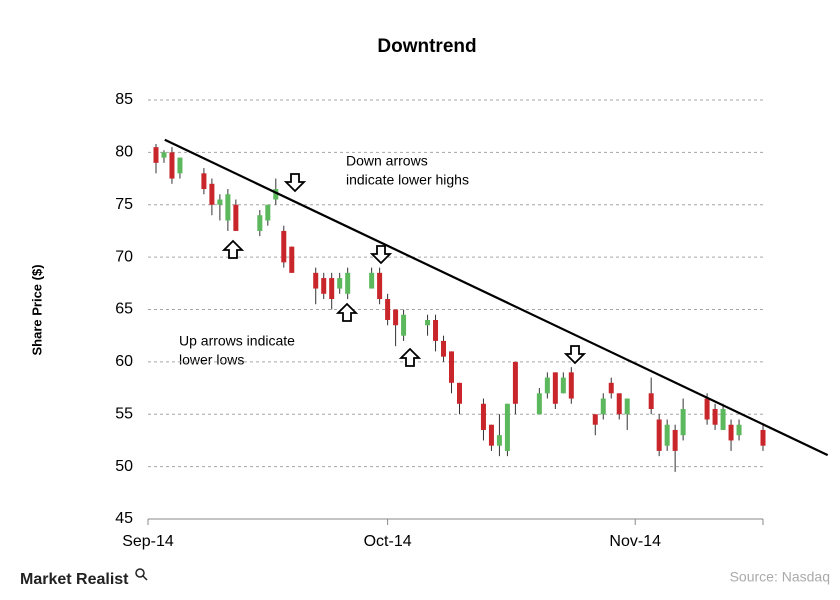  Describe the element at coordinates (74, 579) in the screenshot. I see `brand: Market Realist` at that location.